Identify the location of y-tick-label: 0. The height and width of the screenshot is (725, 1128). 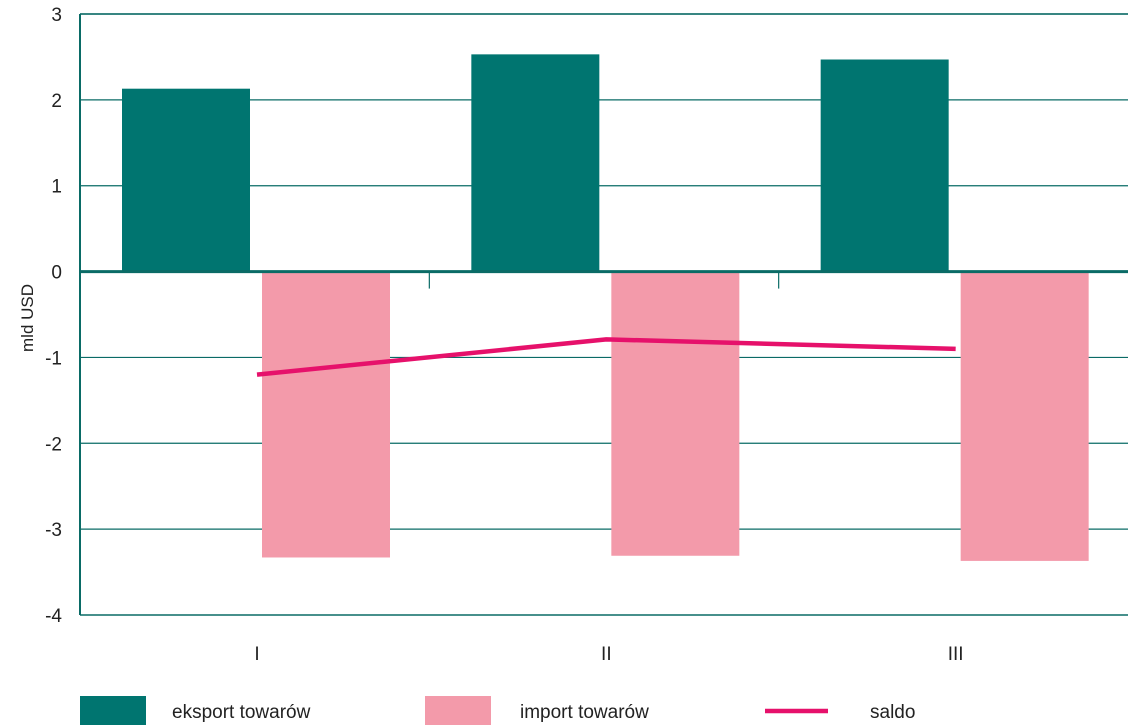
(56, 273).